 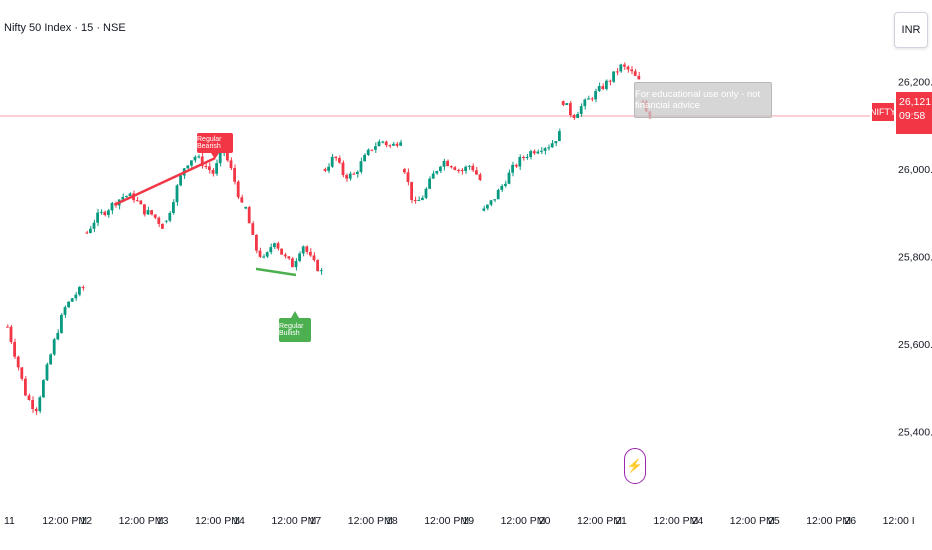 I want to click on bearish-label-pointer, so click(x=215, y=156).